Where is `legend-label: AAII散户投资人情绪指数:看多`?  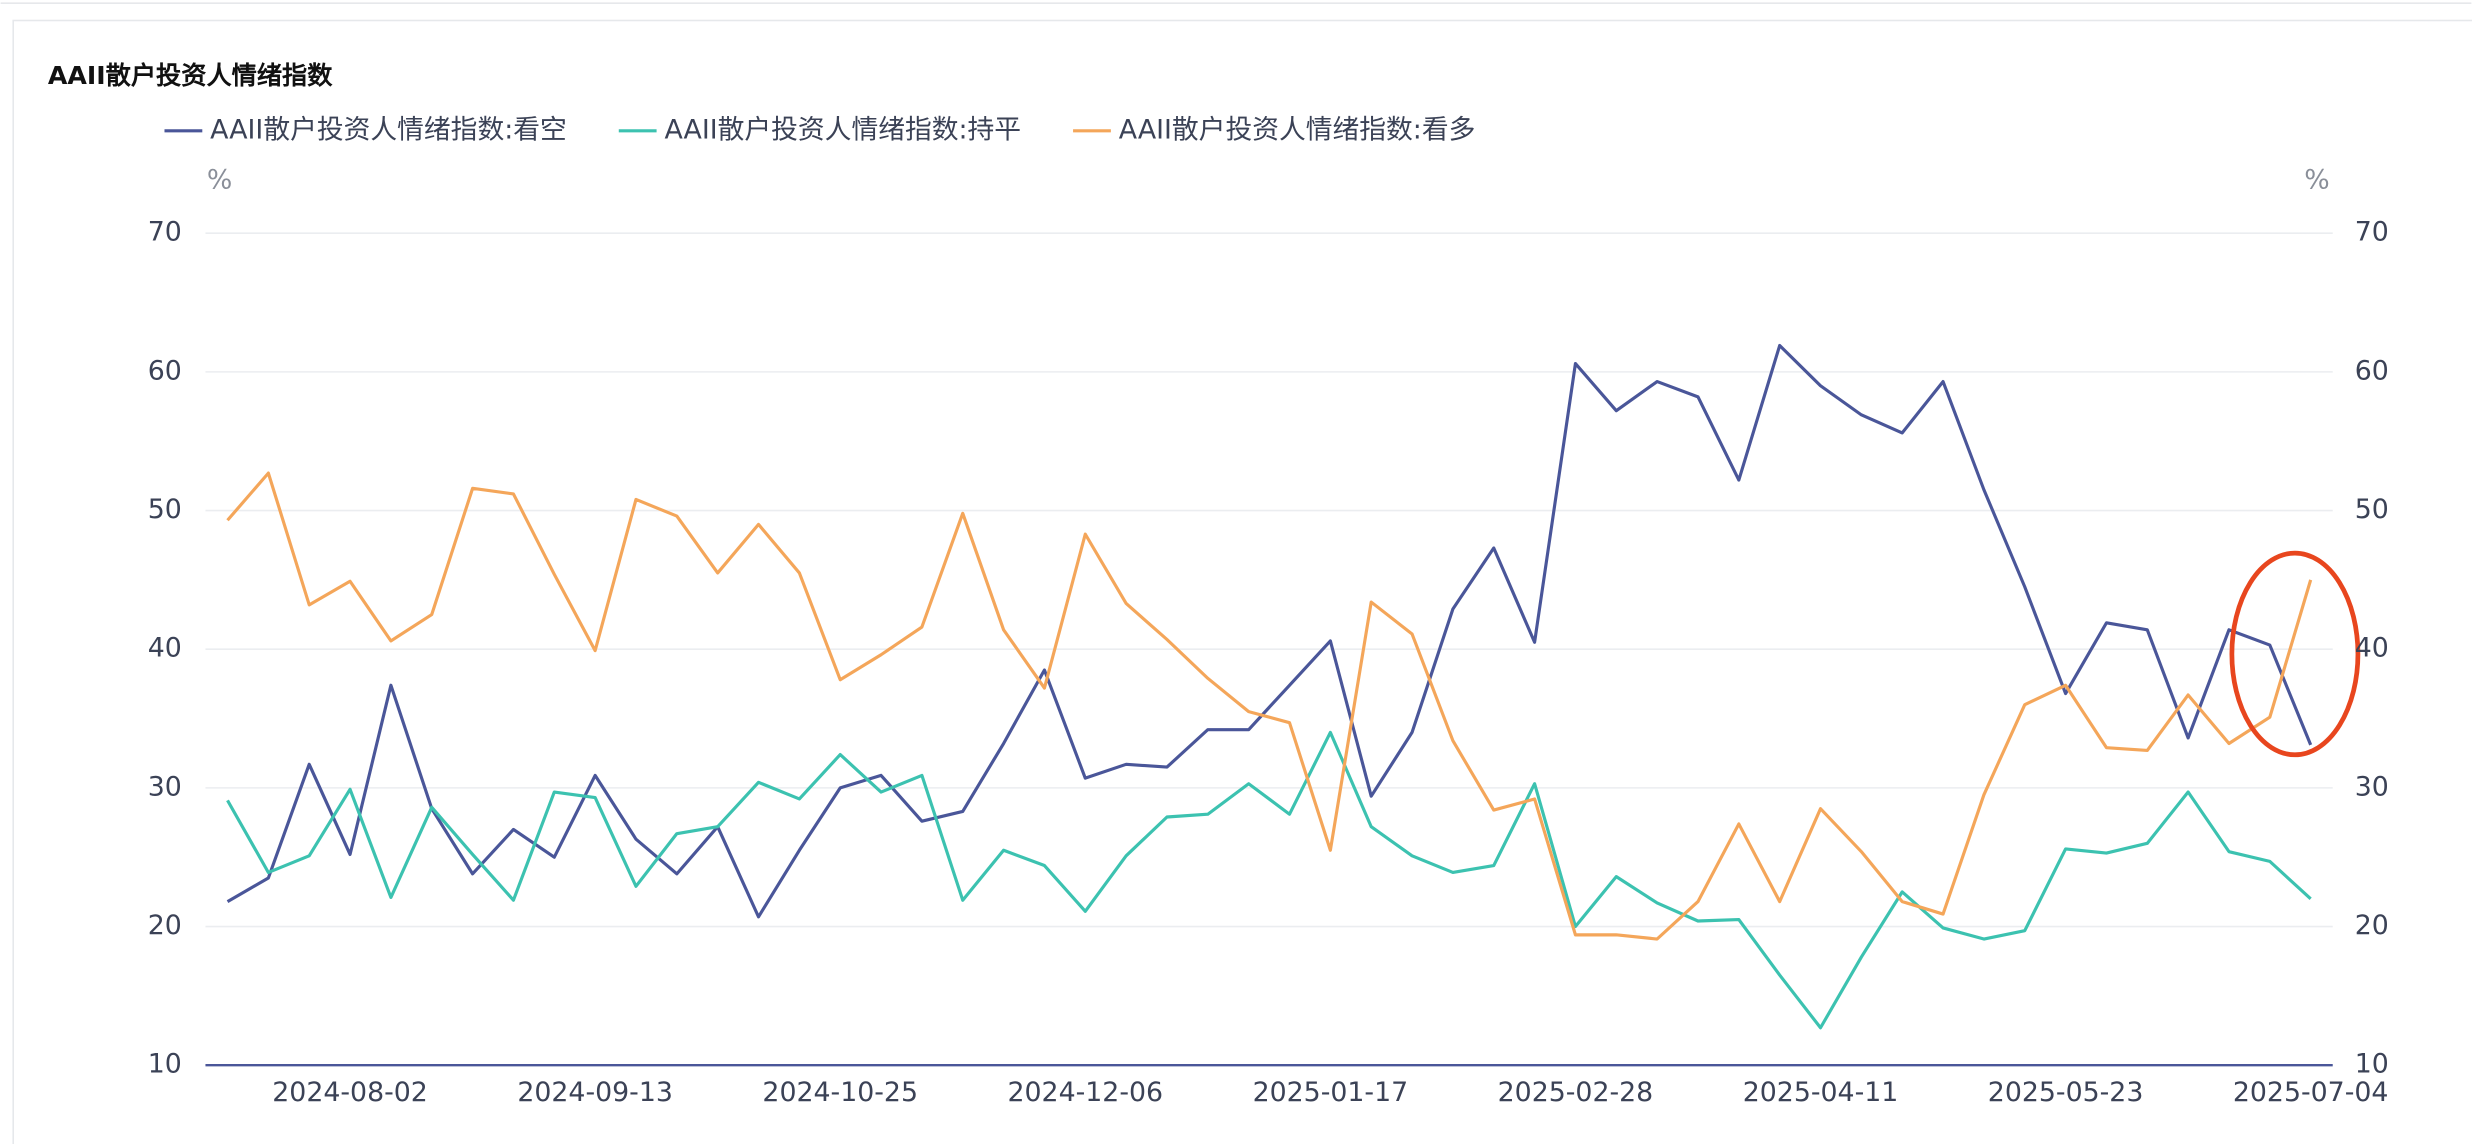 legend-label: AAII散户投资人情绪指数:看多 is located at coordinates (1297, 129).